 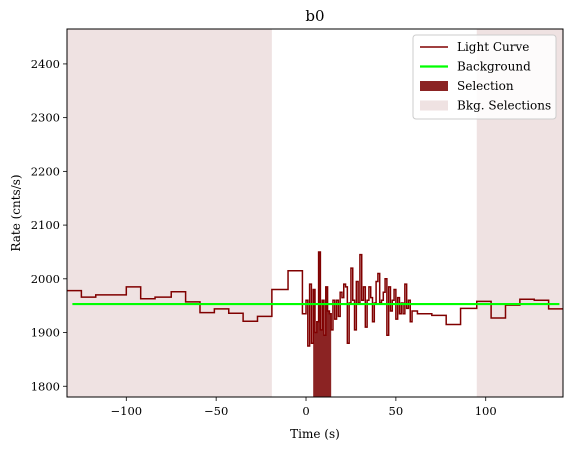 What do you see at coordinates (504, 106) in the screenshot?
I see `legend-label-bkg-selections: Bkg. Selections` at bounding box center [504, 106].